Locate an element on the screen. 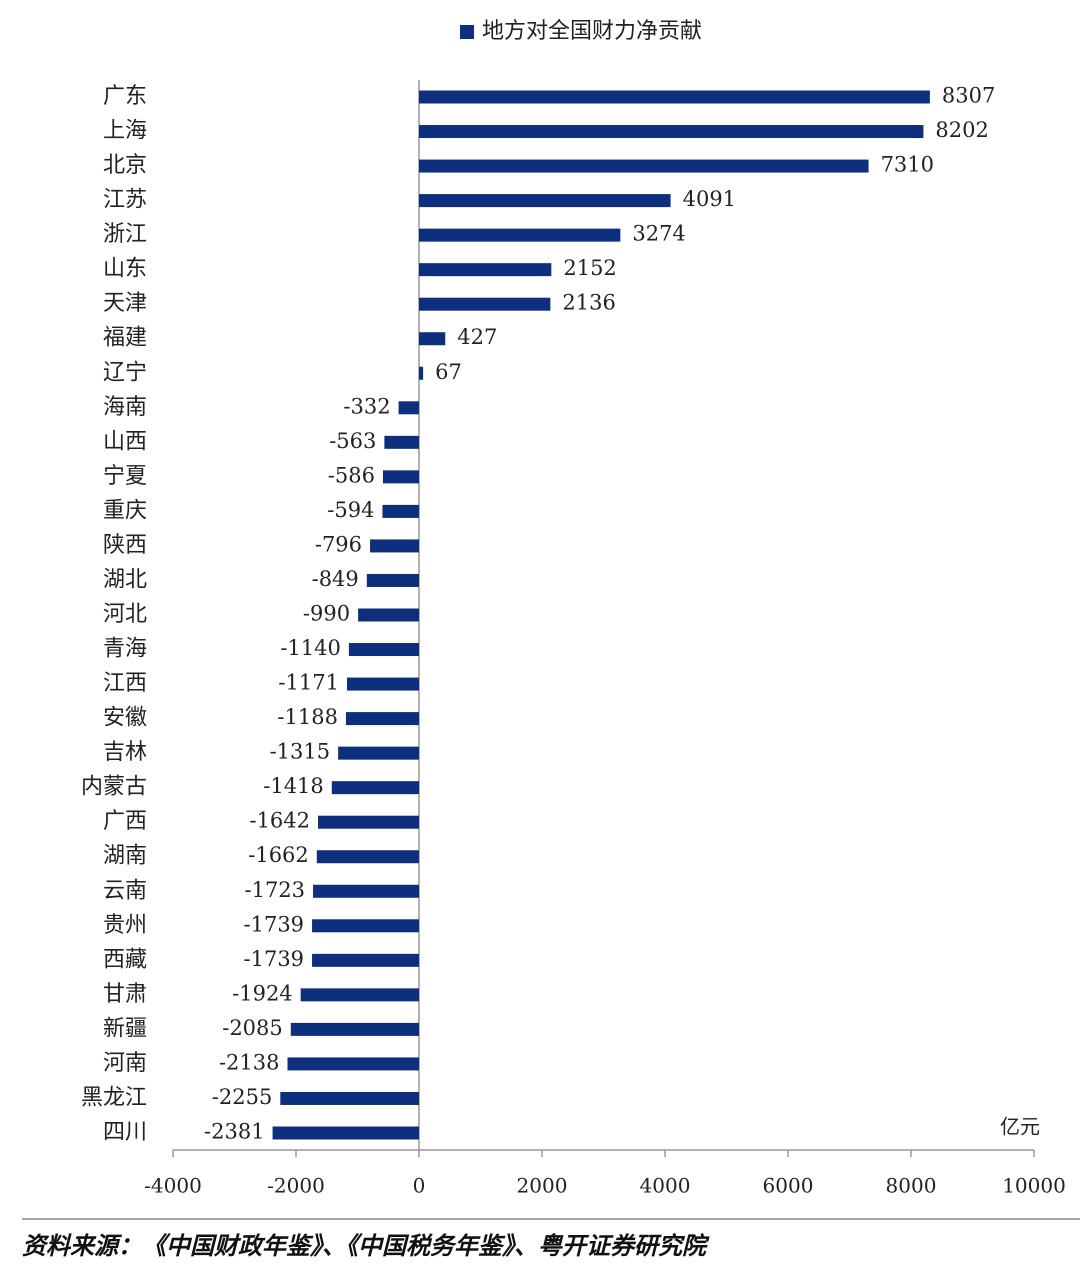  y-tick-label: 山东 is located at coordinates (125, 269).